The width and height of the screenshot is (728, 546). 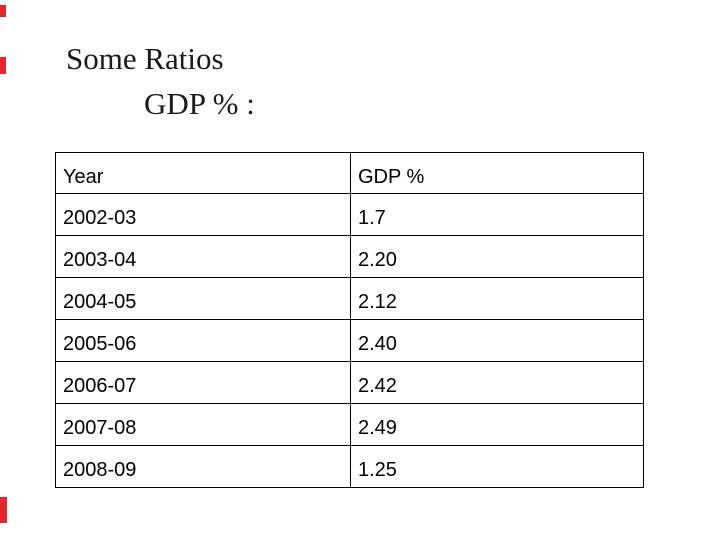 I want to click on column-header-gdp: GDP %, so click(x=497, y=173).